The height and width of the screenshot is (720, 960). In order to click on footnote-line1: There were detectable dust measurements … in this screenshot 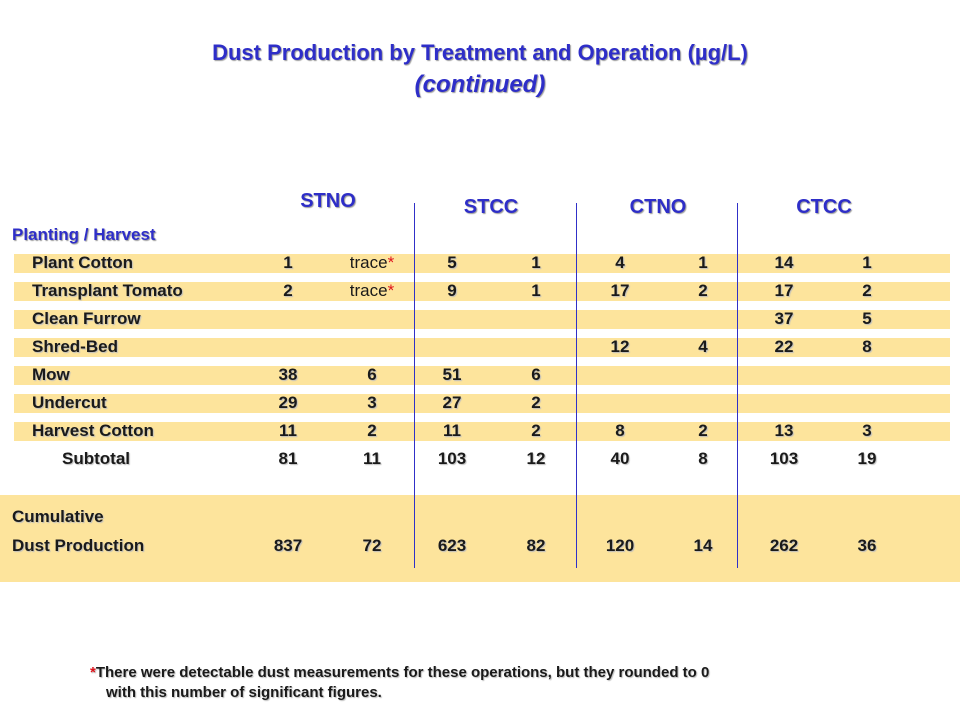, I will do `click(402, 672)`.